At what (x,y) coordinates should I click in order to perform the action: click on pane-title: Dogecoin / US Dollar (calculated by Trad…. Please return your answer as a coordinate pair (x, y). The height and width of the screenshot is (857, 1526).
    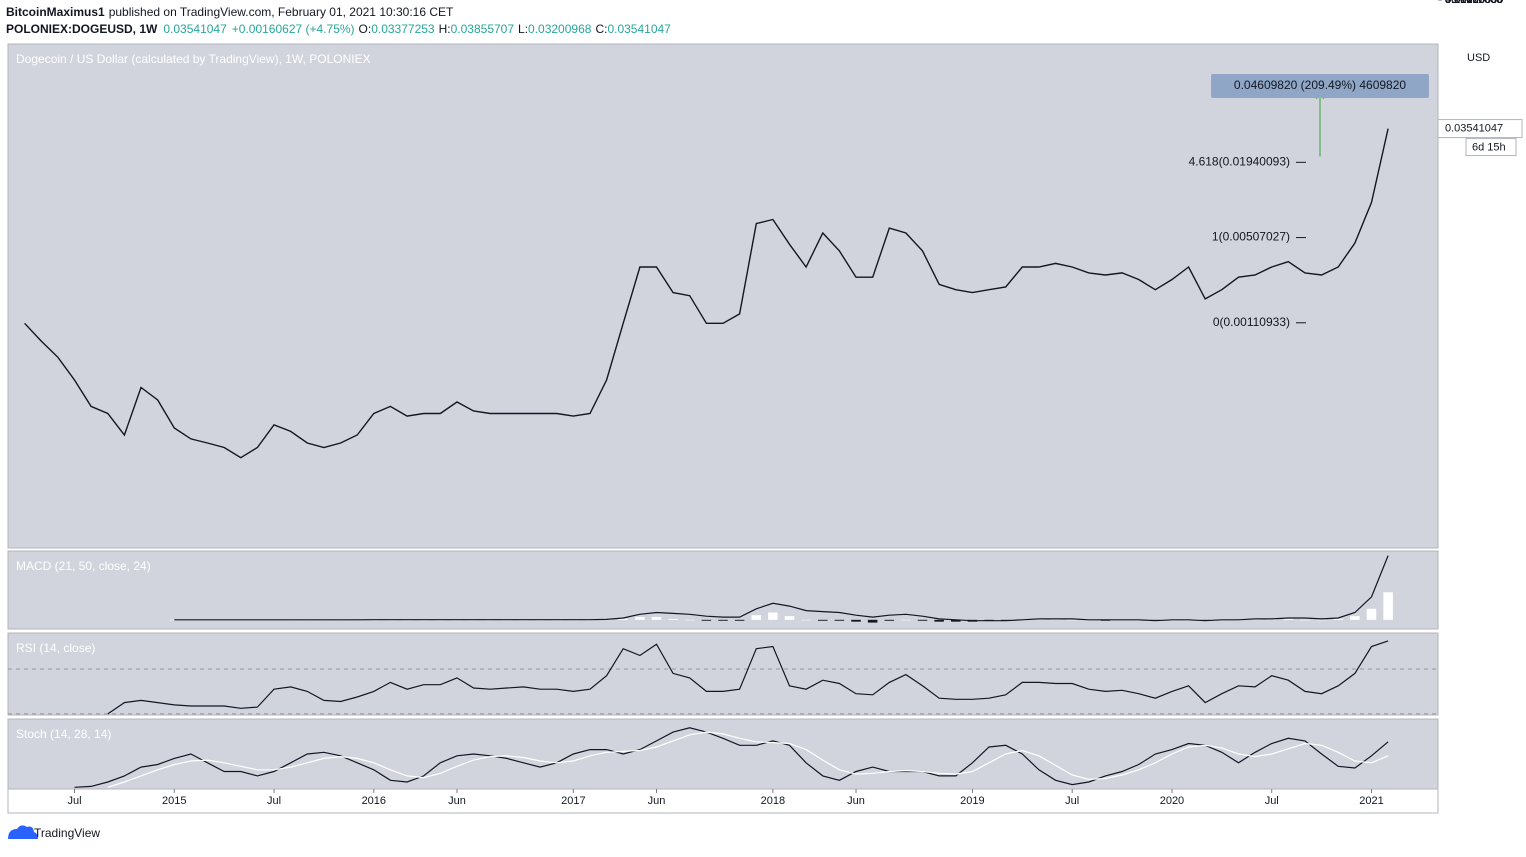
    Looking at the image, I should click on (193, 59).